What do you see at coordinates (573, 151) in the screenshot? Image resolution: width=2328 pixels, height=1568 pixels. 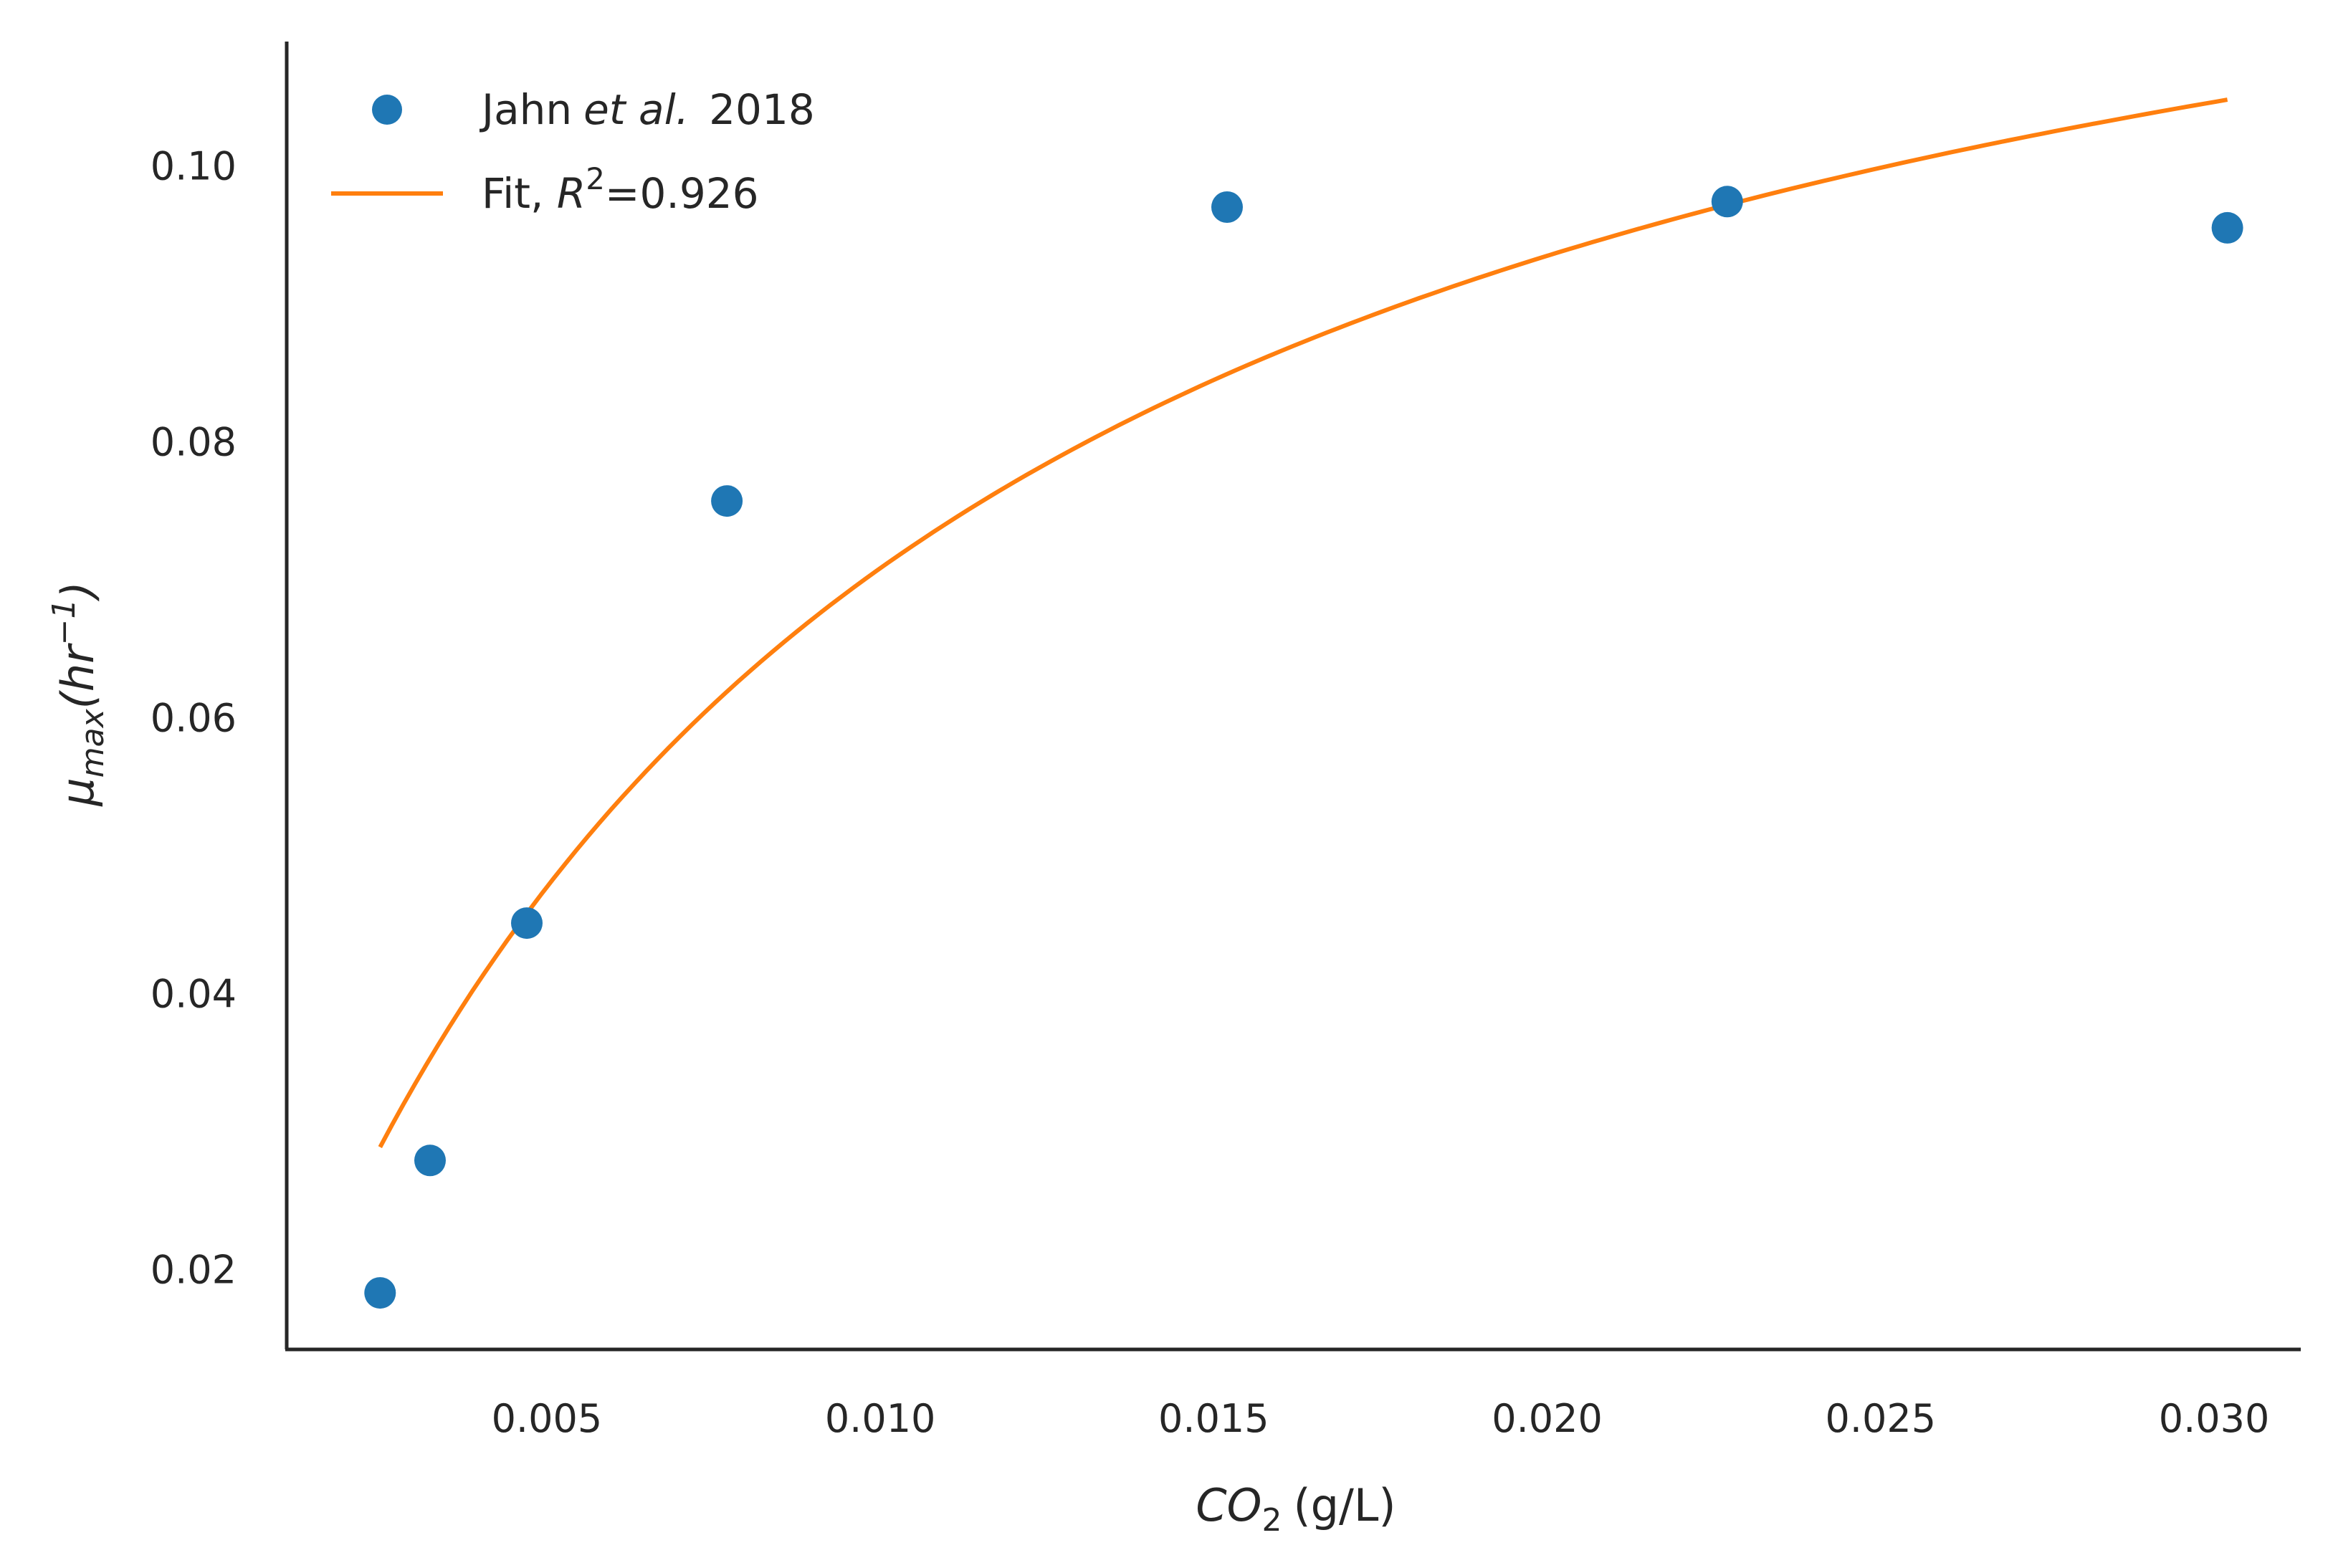 I see `legend: Jahn et al. 2018 Fit, R2=0.926` at bounding box center [573, 151].